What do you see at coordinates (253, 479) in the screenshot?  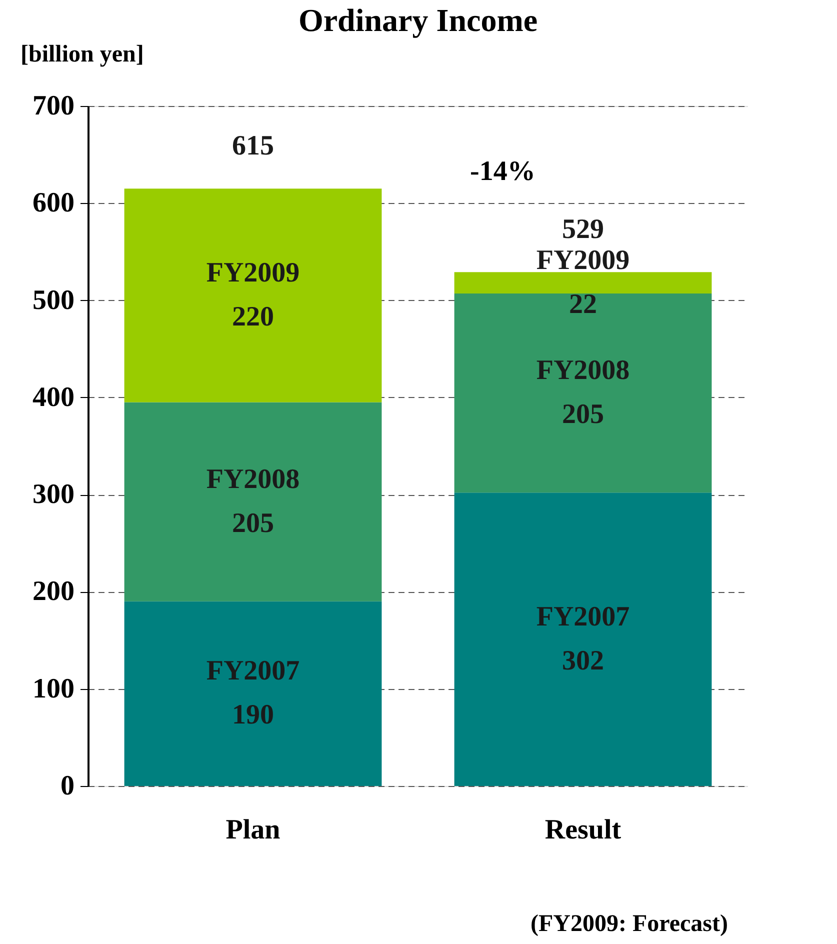 I see `series-label: FY2008` at bounding box center [253, 479].